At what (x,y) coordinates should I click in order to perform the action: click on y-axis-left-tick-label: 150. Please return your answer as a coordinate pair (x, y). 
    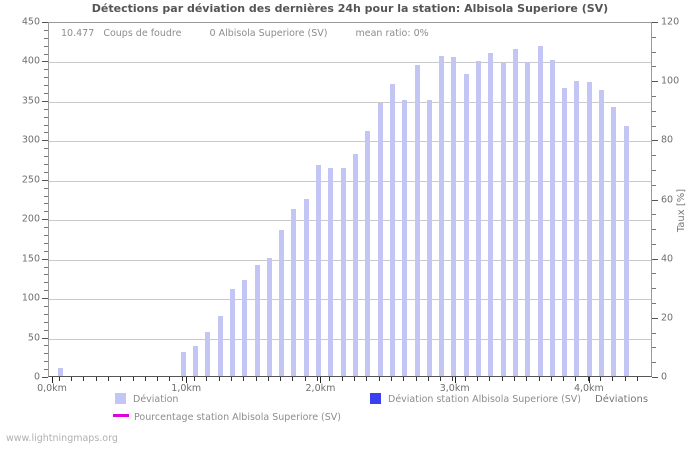
    Looking at the image, I should click on (30, 259).